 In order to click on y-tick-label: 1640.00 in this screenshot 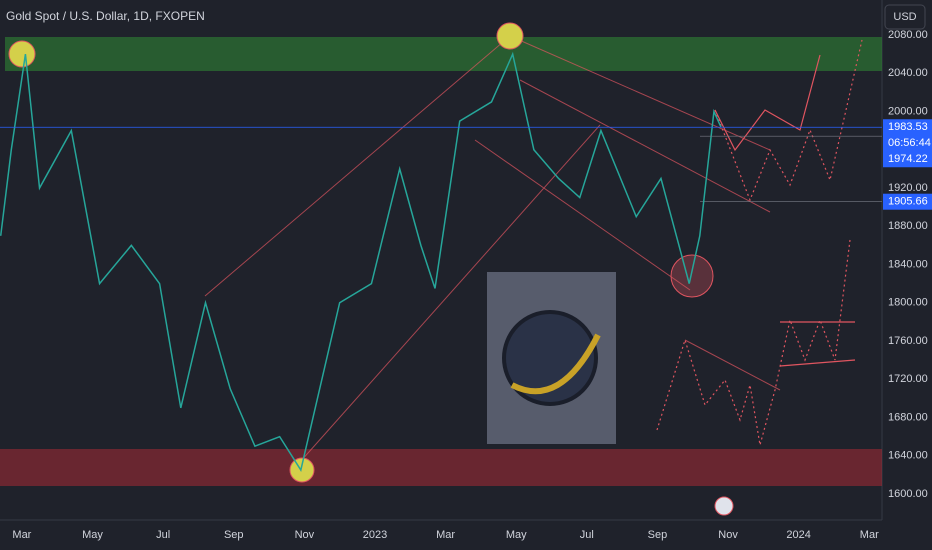, I will do `click(908, 456)`.